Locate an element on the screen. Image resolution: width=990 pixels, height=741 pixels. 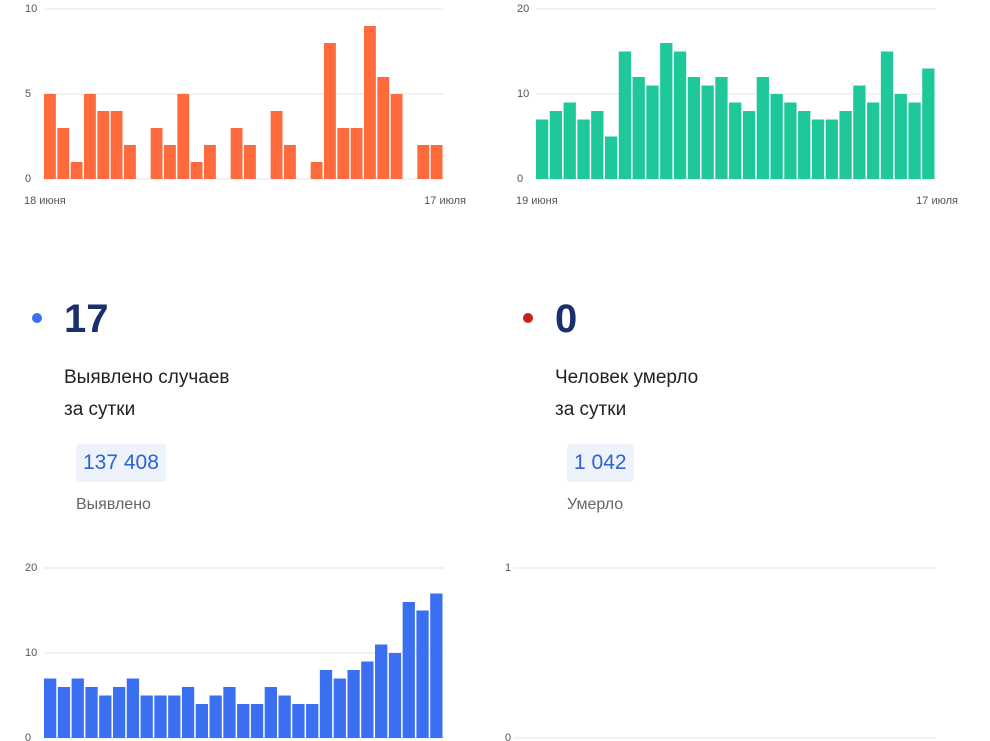
deaths-total-label: Умерло is located at coordinates (595, 504).